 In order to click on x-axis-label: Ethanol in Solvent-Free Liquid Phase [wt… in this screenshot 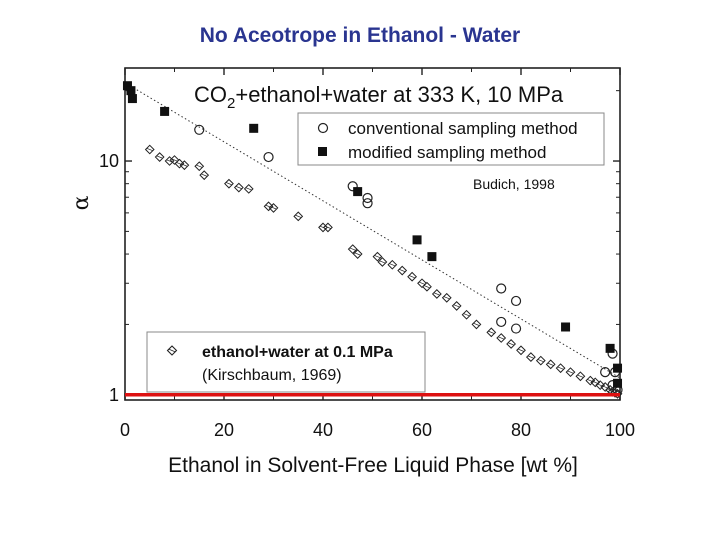, I will do `click(373, 465)`.